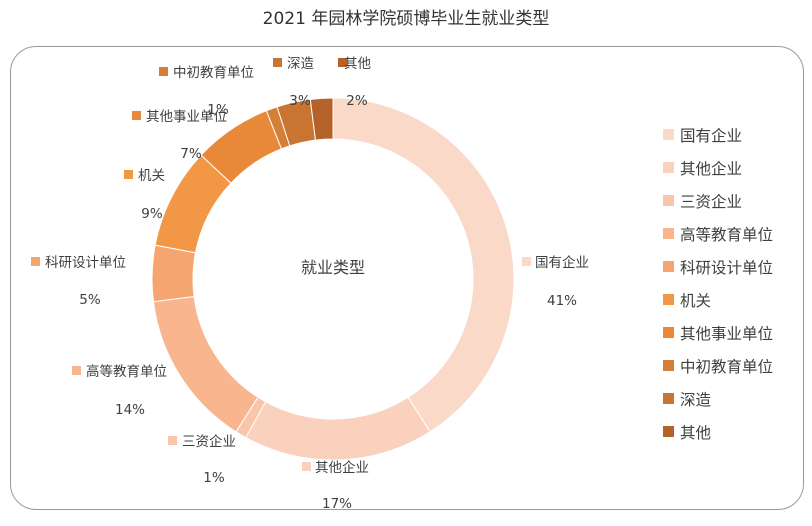 The image size is (812, 526). I want to click on legend-item-3: 高等教育单位, so click(718, 233).